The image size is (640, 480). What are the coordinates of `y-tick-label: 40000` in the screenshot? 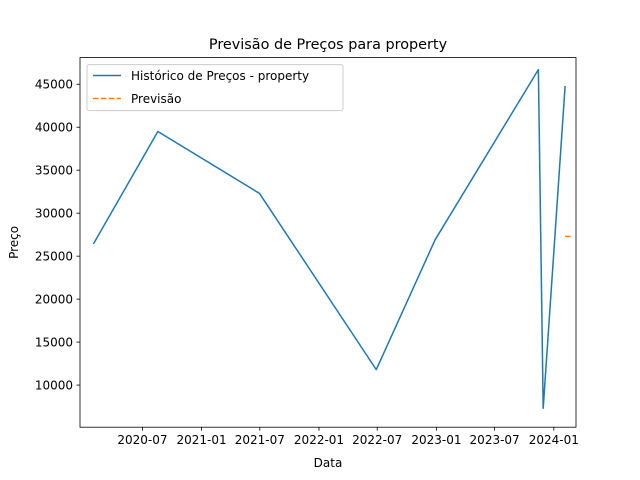 It's located at (54, 128).